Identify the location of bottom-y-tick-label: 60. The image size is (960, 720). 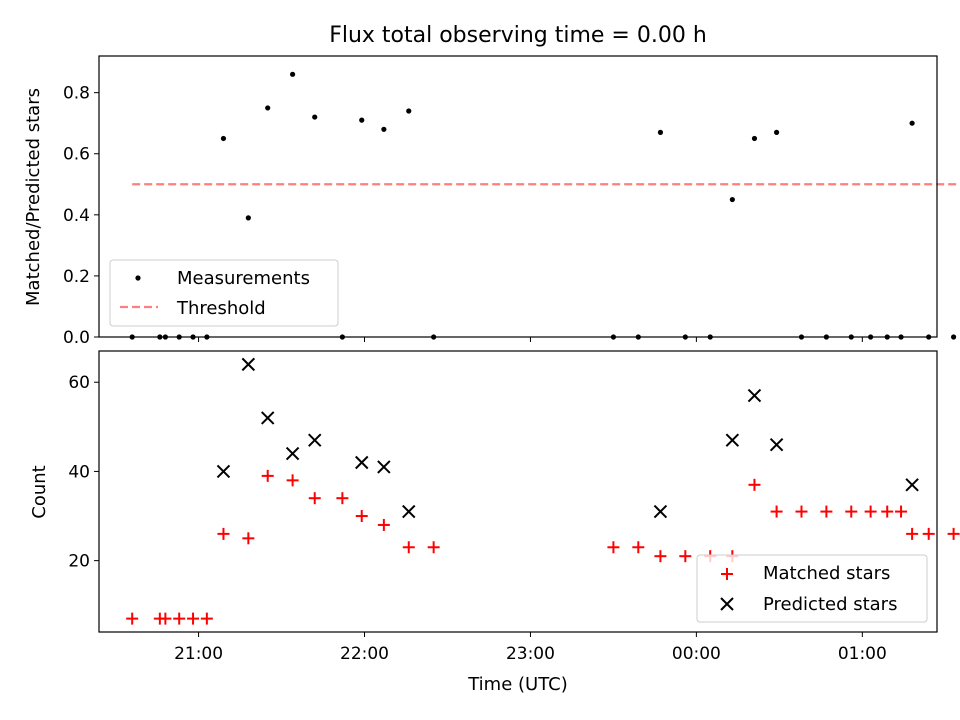
(79, 383).